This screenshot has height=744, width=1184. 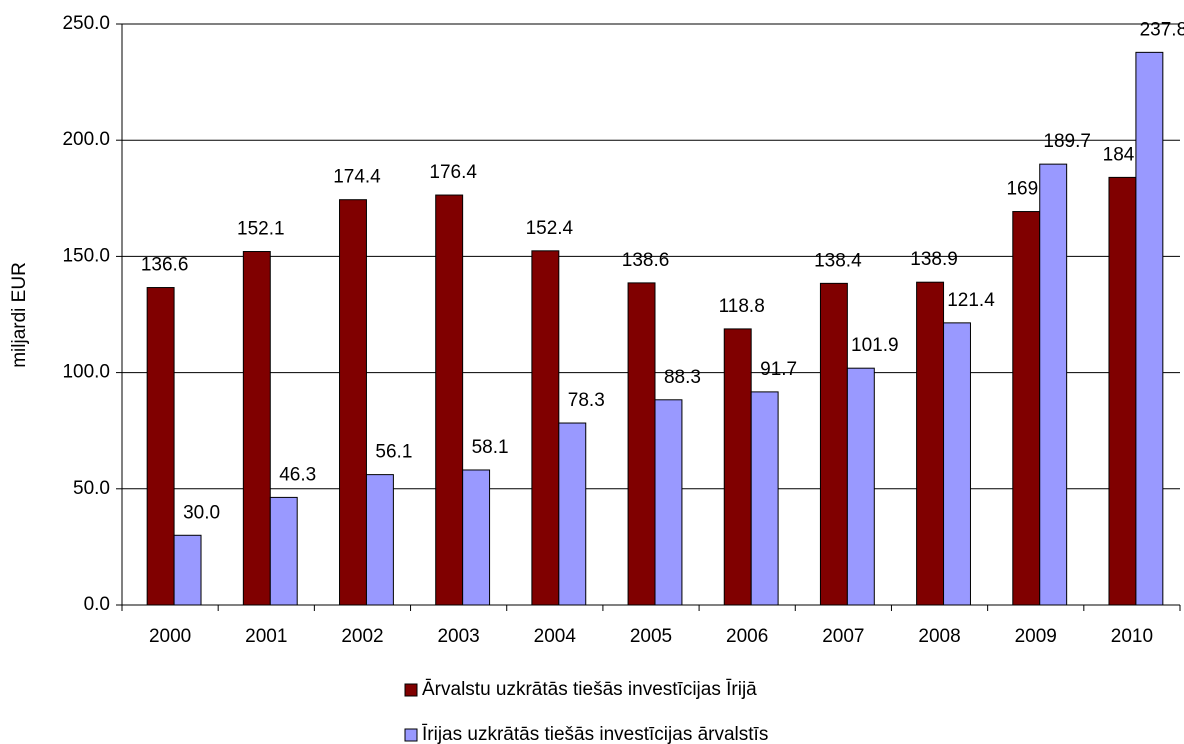 I want to click on x-tick-label: 2007, so click(x=843, y=636).